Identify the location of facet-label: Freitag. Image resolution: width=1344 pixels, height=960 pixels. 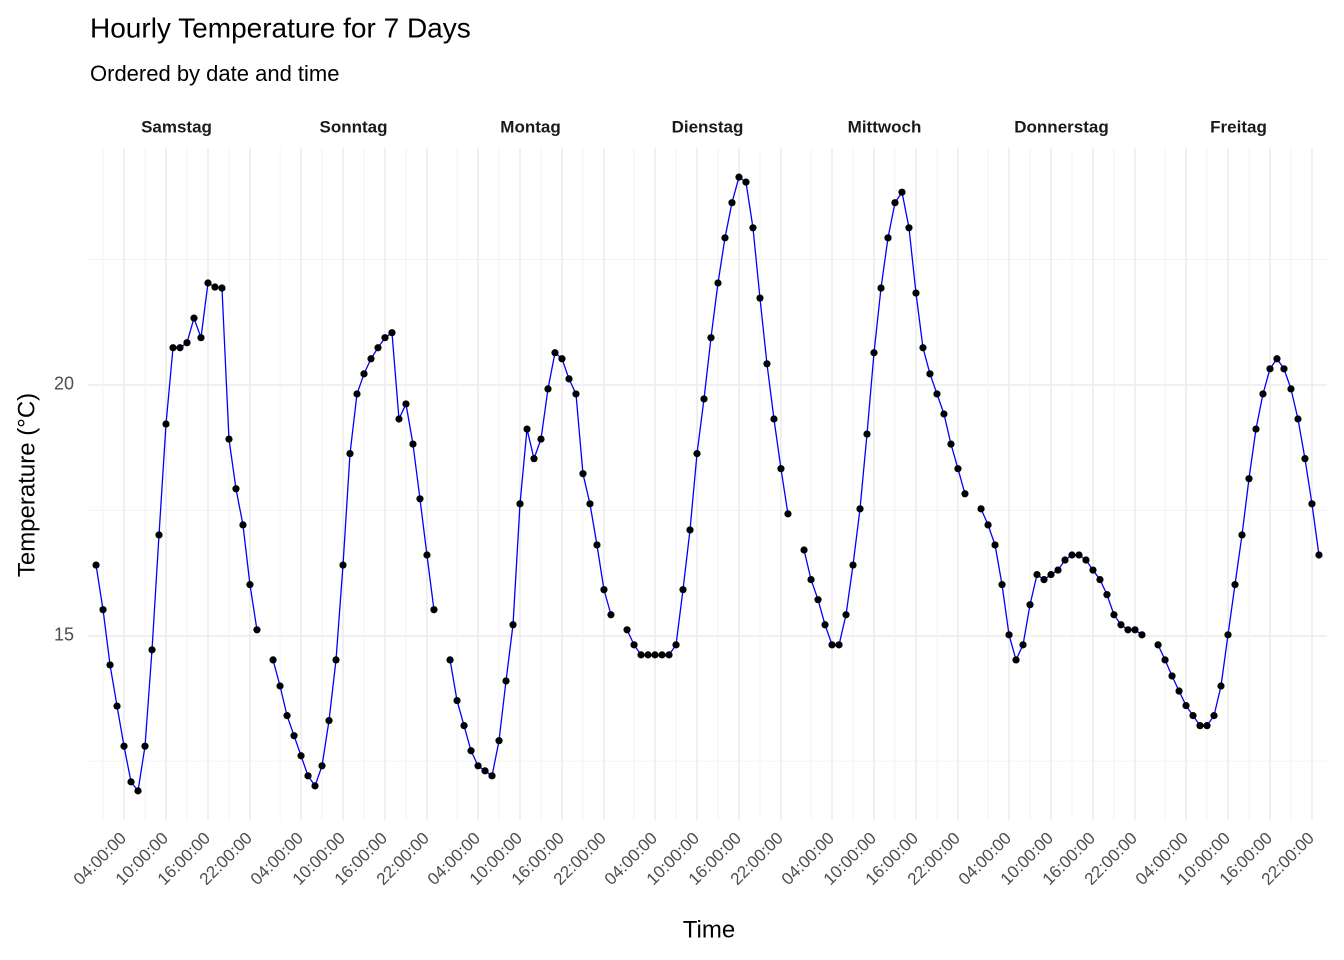
(1238, 126).